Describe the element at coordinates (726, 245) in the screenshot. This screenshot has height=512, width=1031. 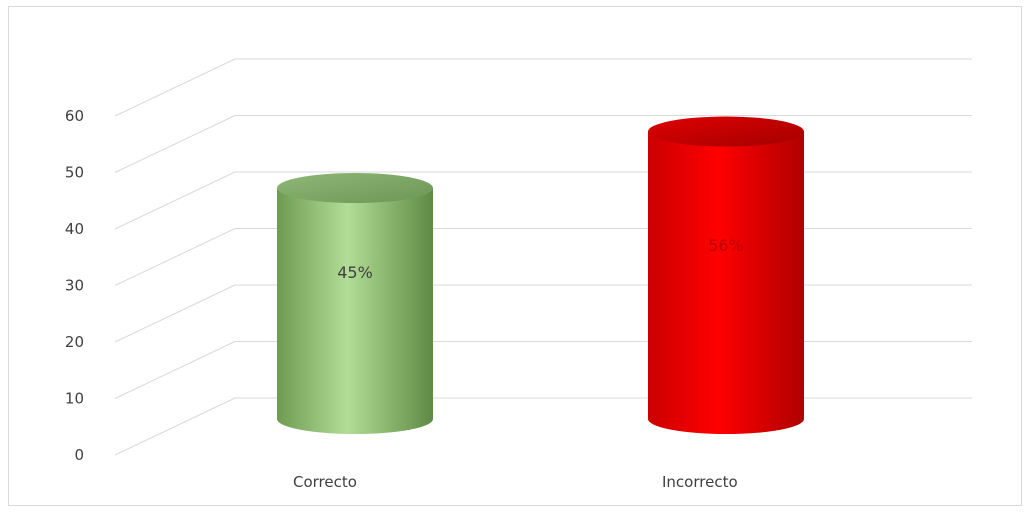
I see `data-label: 56%` at that location.